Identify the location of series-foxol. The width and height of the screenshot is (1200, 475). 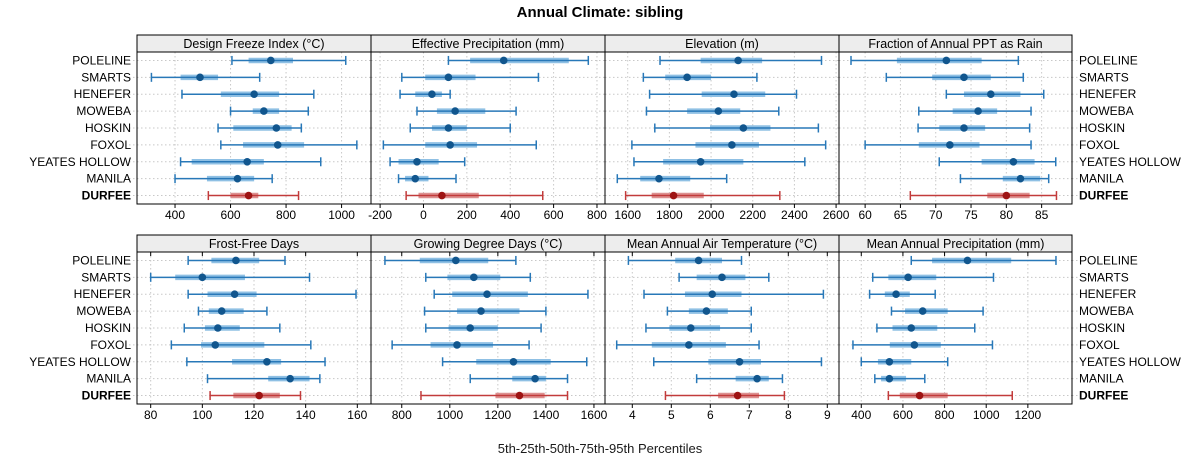
(687, 345).